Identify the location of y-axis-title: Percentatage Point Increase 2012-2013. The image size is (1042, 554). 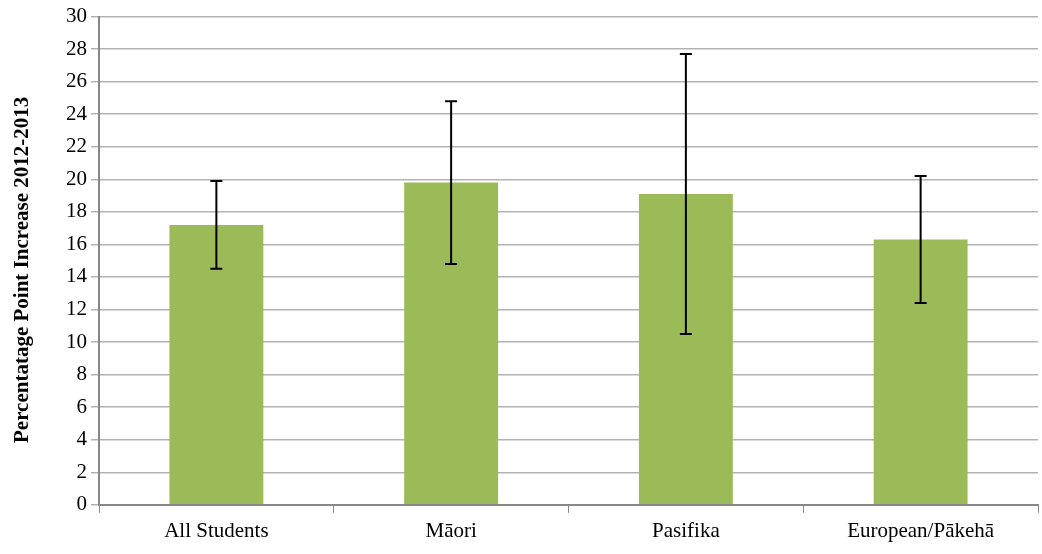
(21, 270).